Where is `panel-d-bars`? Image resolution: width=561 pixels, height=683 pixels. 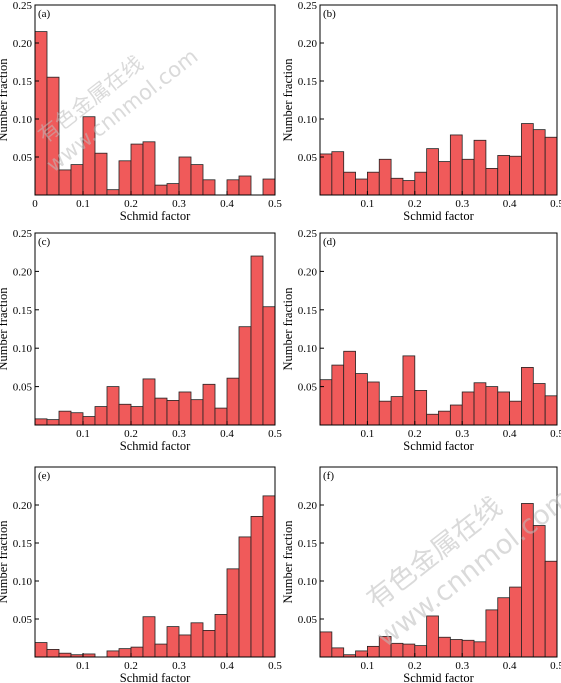 panel-d-bars is located at coordinates (438, 388).